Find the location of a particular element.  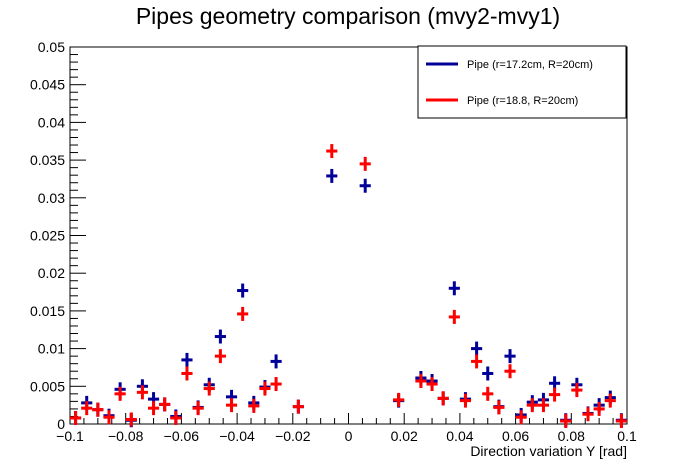

x-tick-label: −0.1 is located at coordinates (70, 436).